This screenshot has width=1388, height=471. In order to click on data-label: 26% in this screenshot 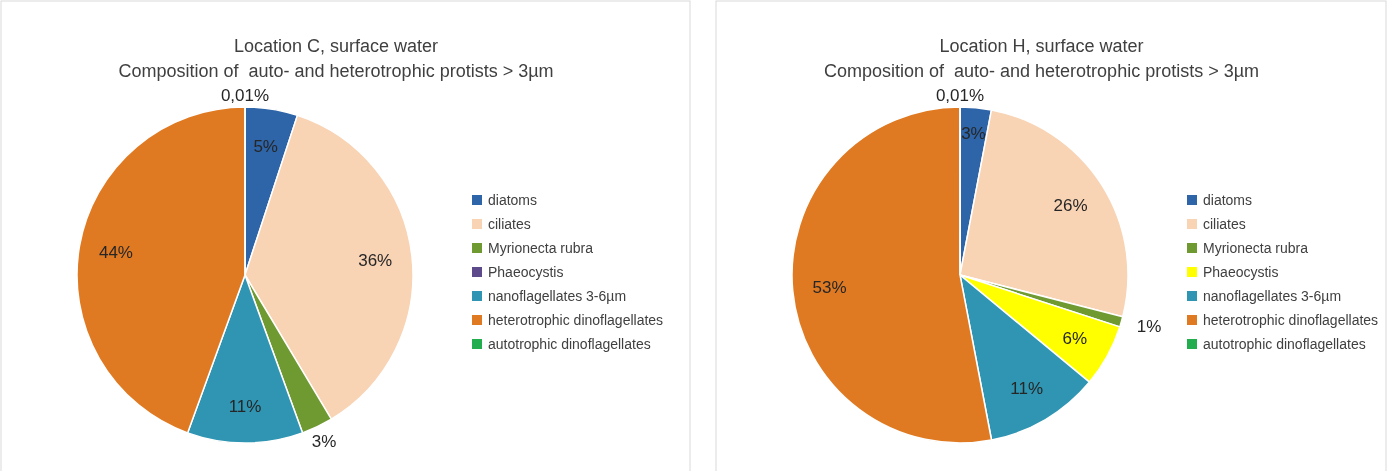, I will do `click(1070, 205)`.